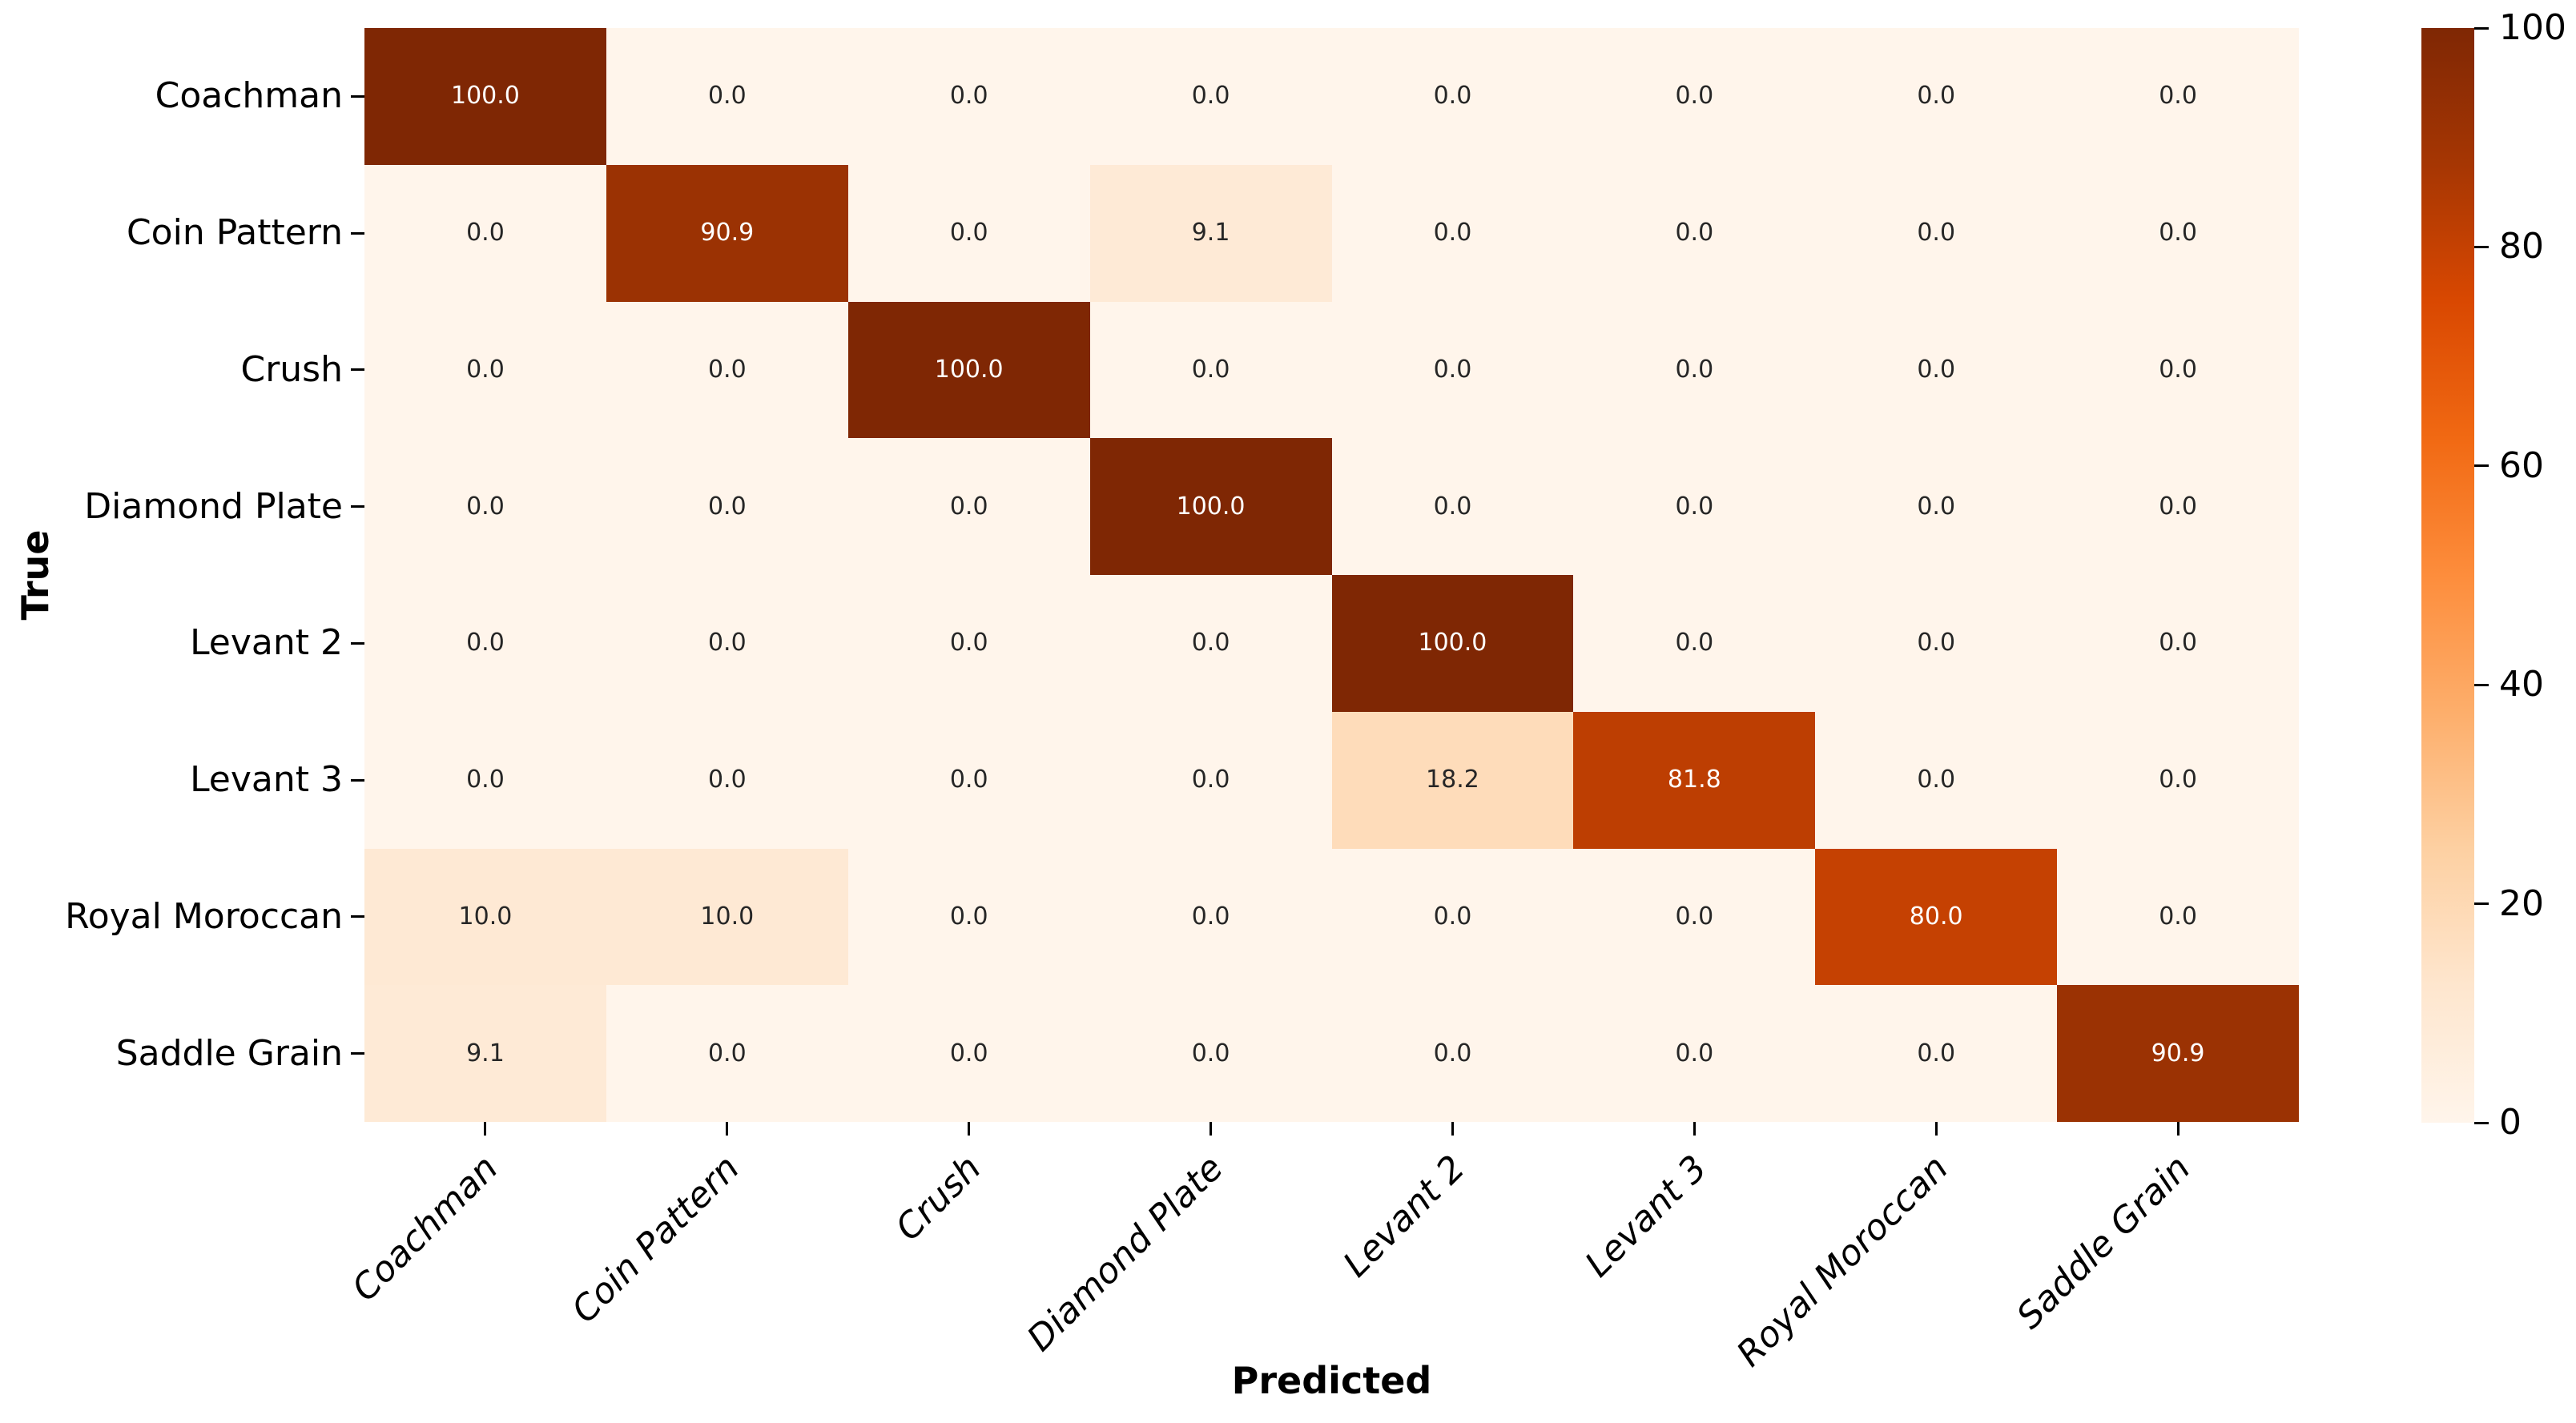 The image size is (2576, 1423). Describe the element at coordinates (291, 369) in the screenshot. I see `y-tick-label: Crush` at that location.